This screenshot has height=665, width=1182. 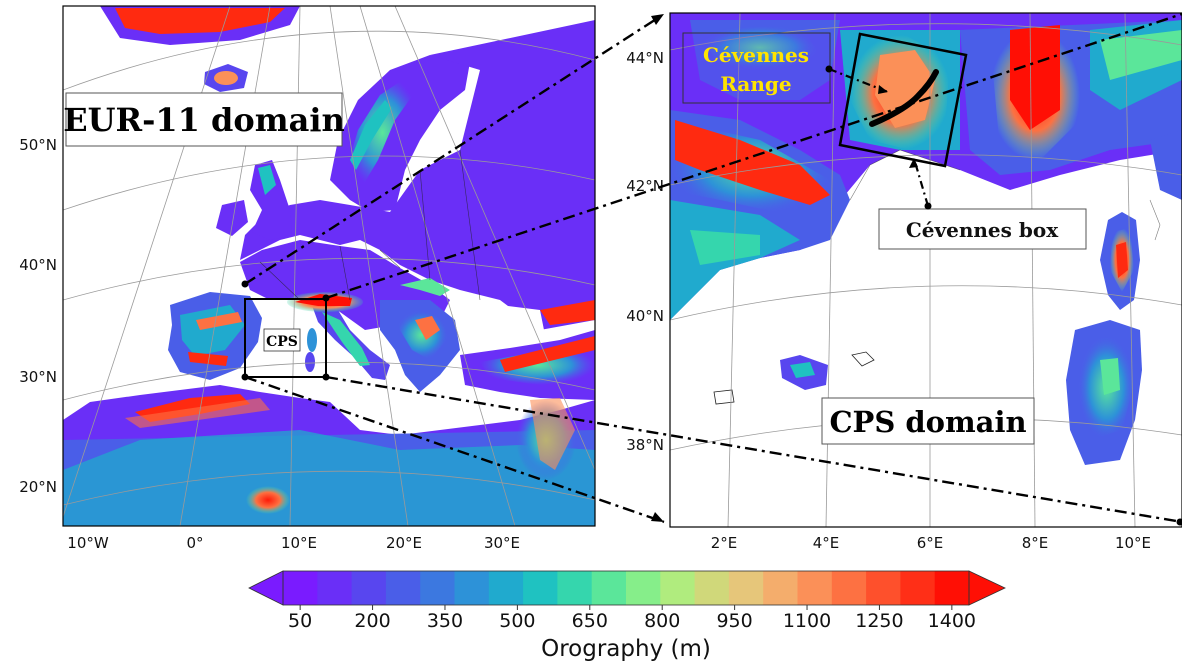 What do you see at coordinates (756, 55) in the screenshot?
I see `cevennes-range-label-line1: Cévennes` at bounding box center [756, 55].